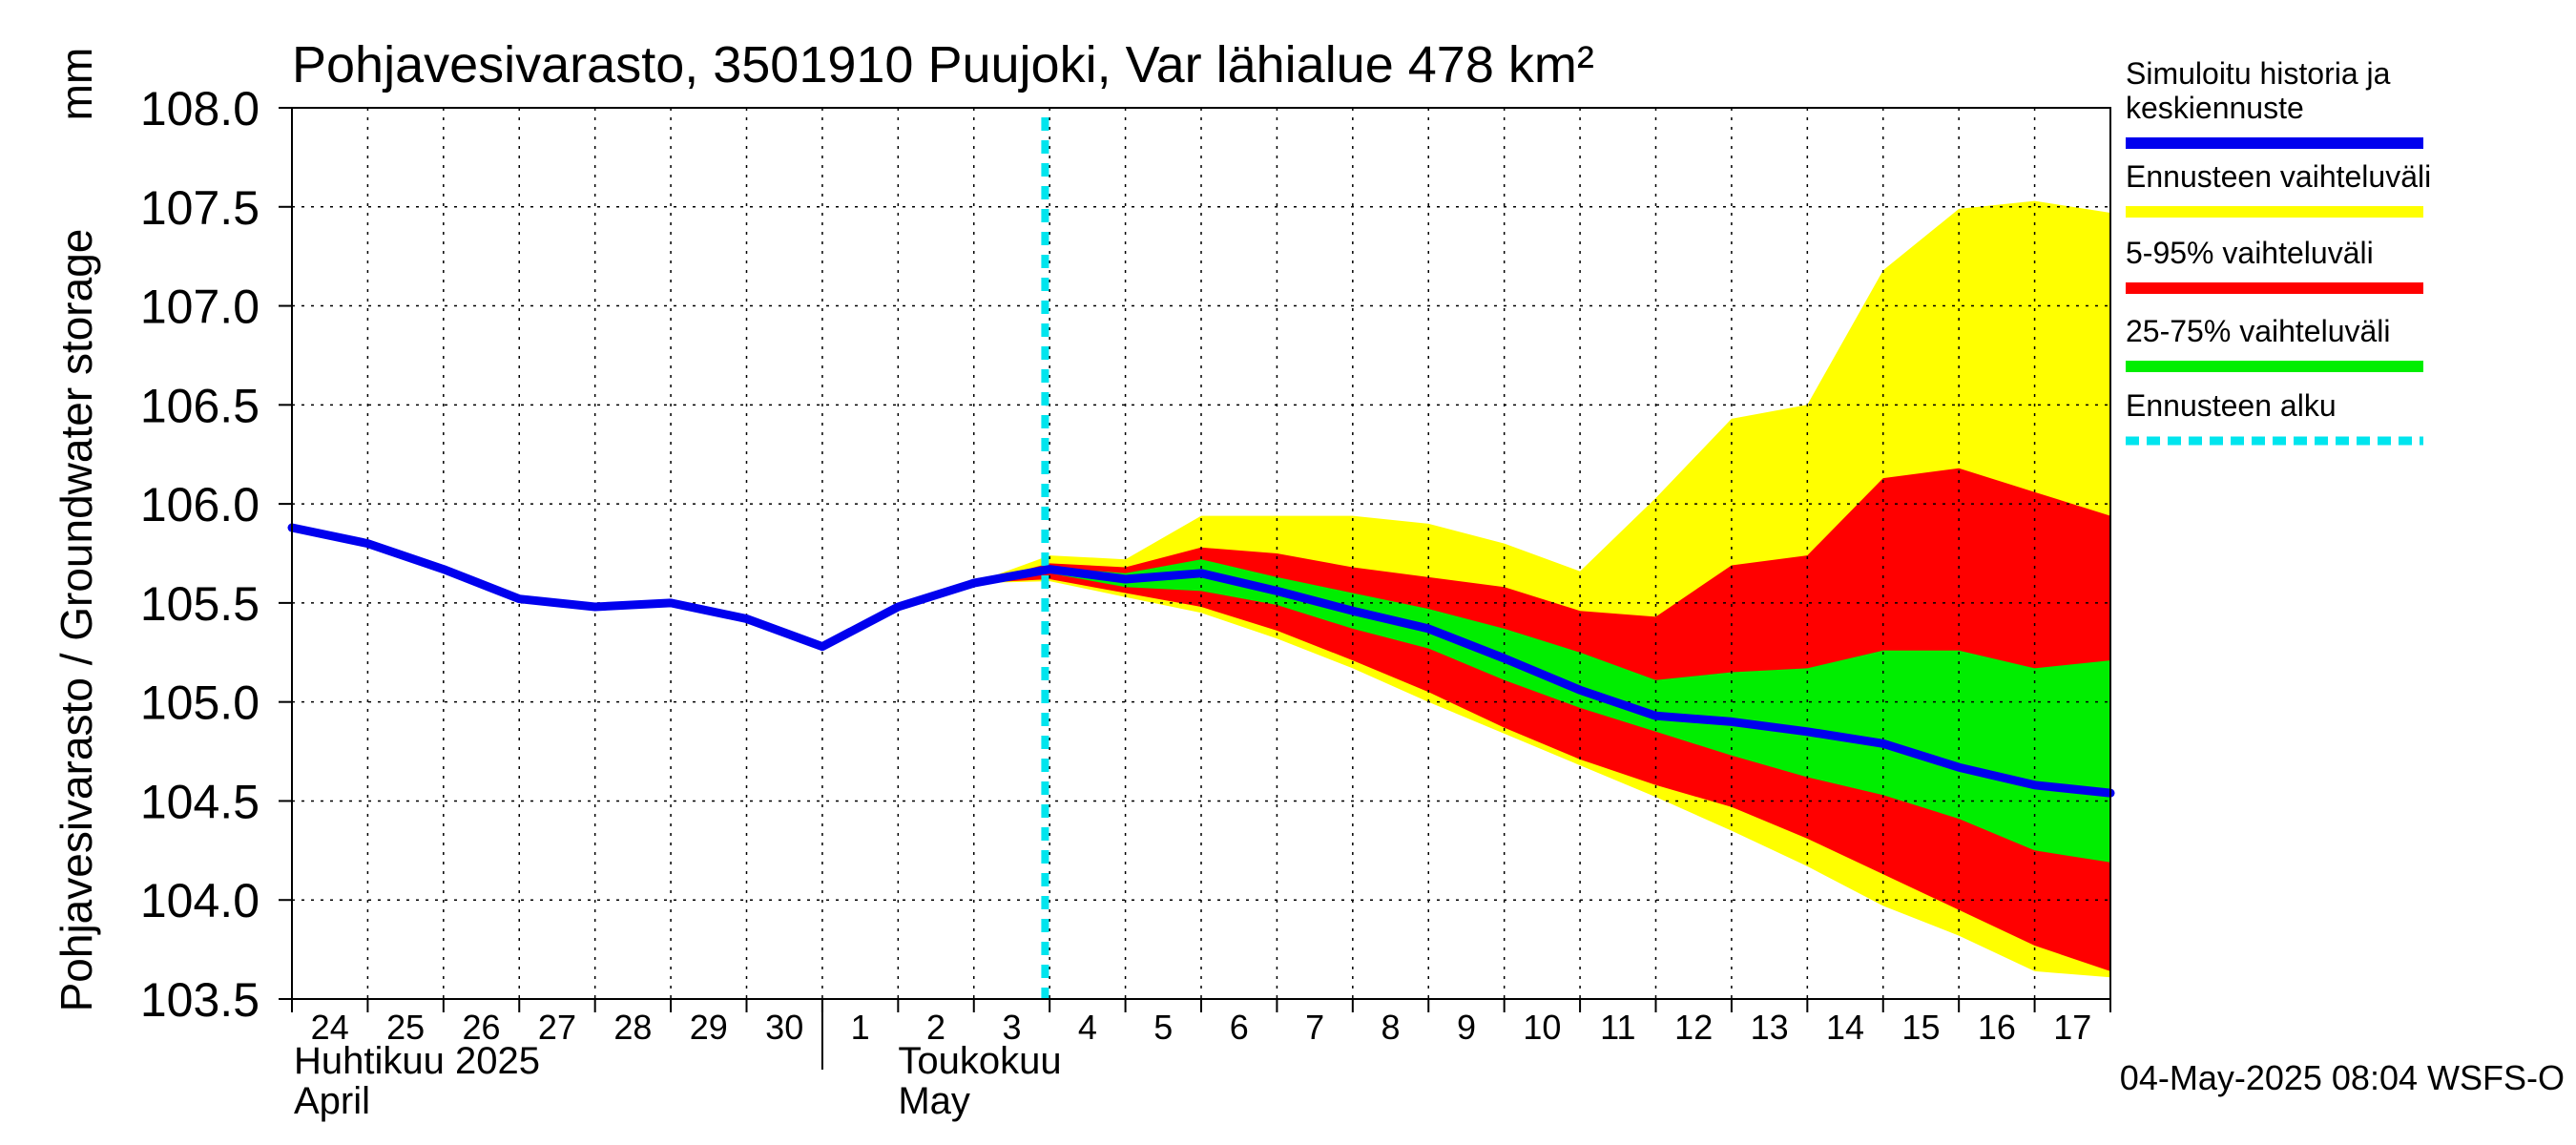  I want to click on y-tick-label: 107.5, so click(200, 208).